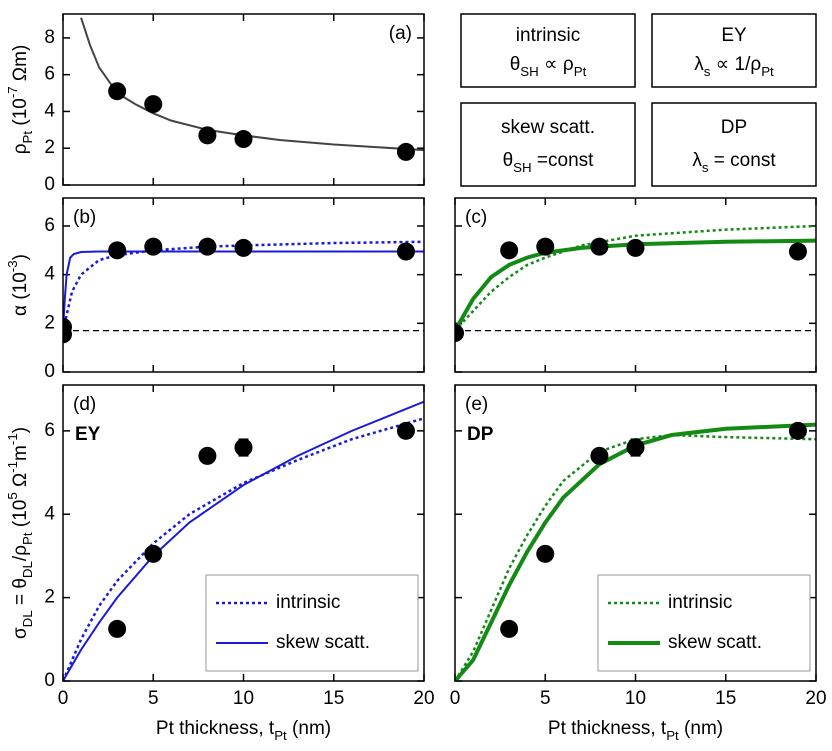  I want to click on text-part: DP, so click(734, 127).